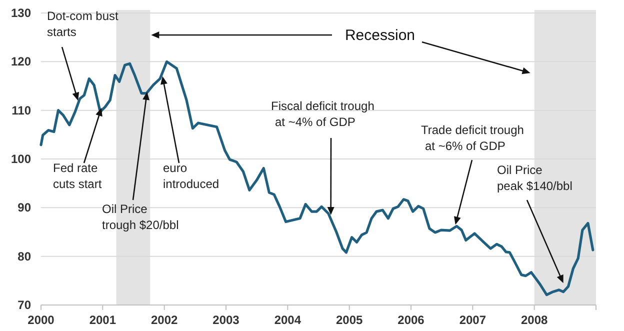 Image resolution: width=624 pixels, height=331 pixels. Describe the element at coordinates (472, 320) in the screenshot. I see `x-tick-label: 2007` at that location.